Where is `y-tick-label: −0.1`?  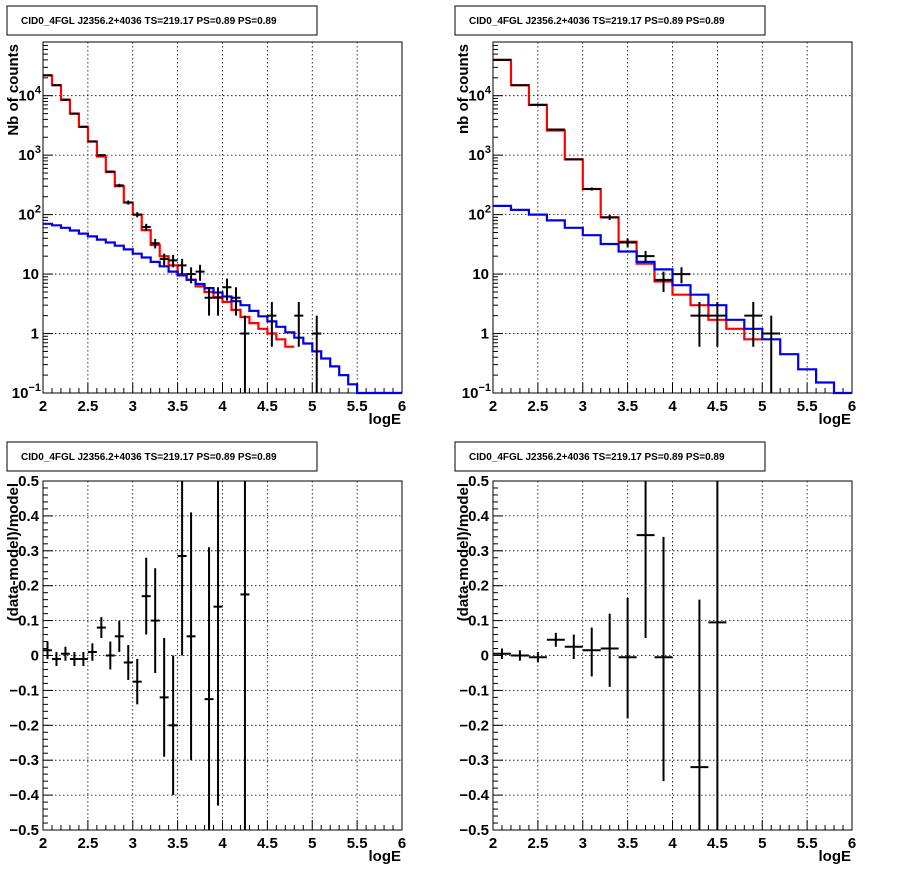 y-tick-label: −0.1 is located at coordinates (474, 690).